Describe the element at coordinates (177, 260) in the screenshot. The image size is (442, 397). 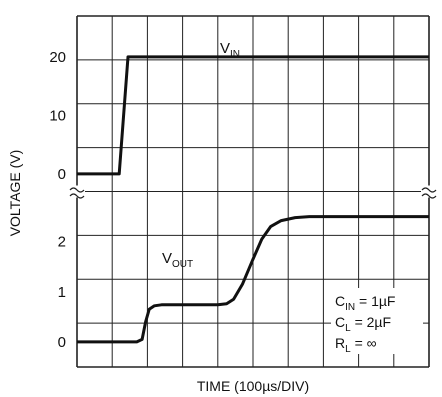
I see `series-label-vout: VOUT` at that location.